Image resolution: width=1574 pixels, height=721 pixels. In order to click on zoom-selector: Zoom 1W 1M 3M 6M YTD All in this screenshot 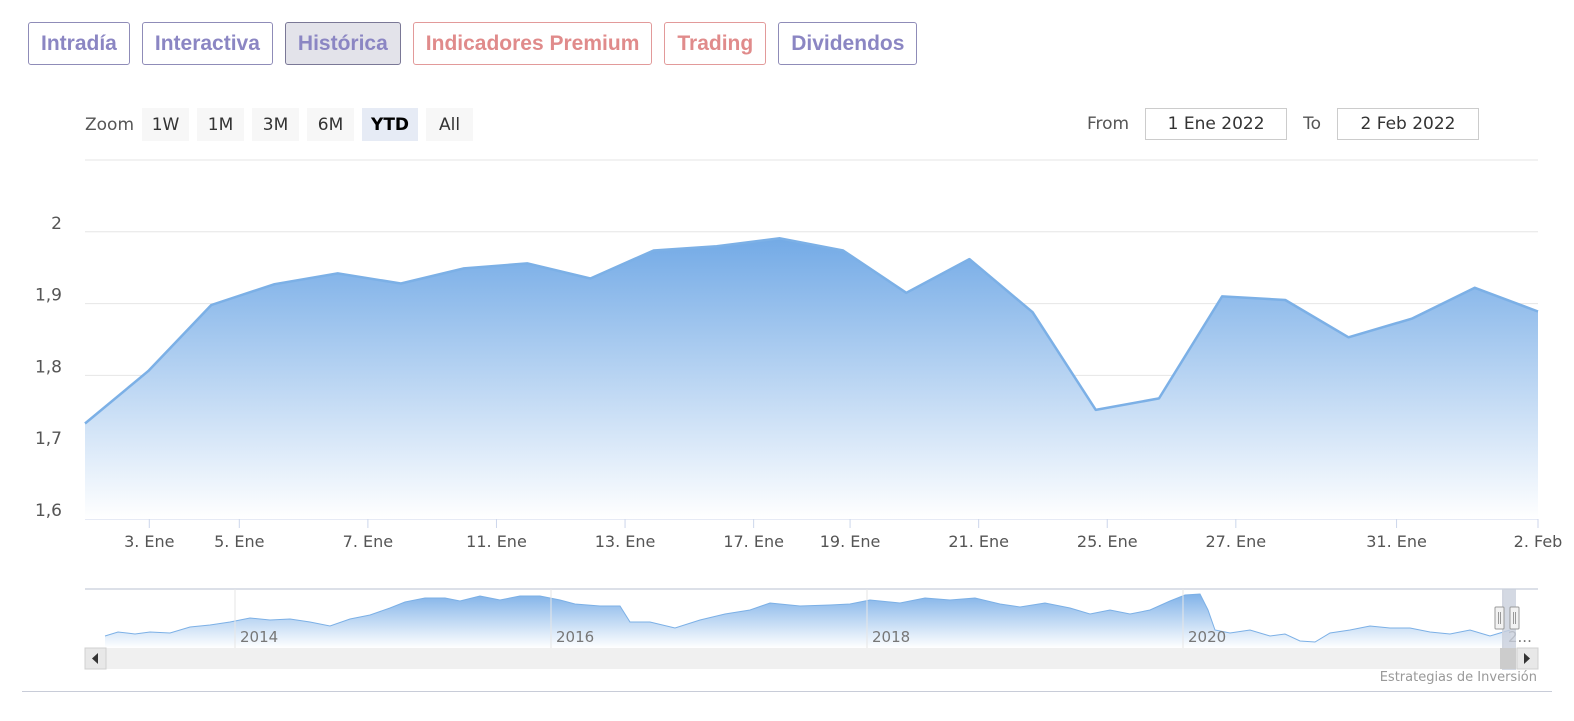, I will do `click(283, 124)`.